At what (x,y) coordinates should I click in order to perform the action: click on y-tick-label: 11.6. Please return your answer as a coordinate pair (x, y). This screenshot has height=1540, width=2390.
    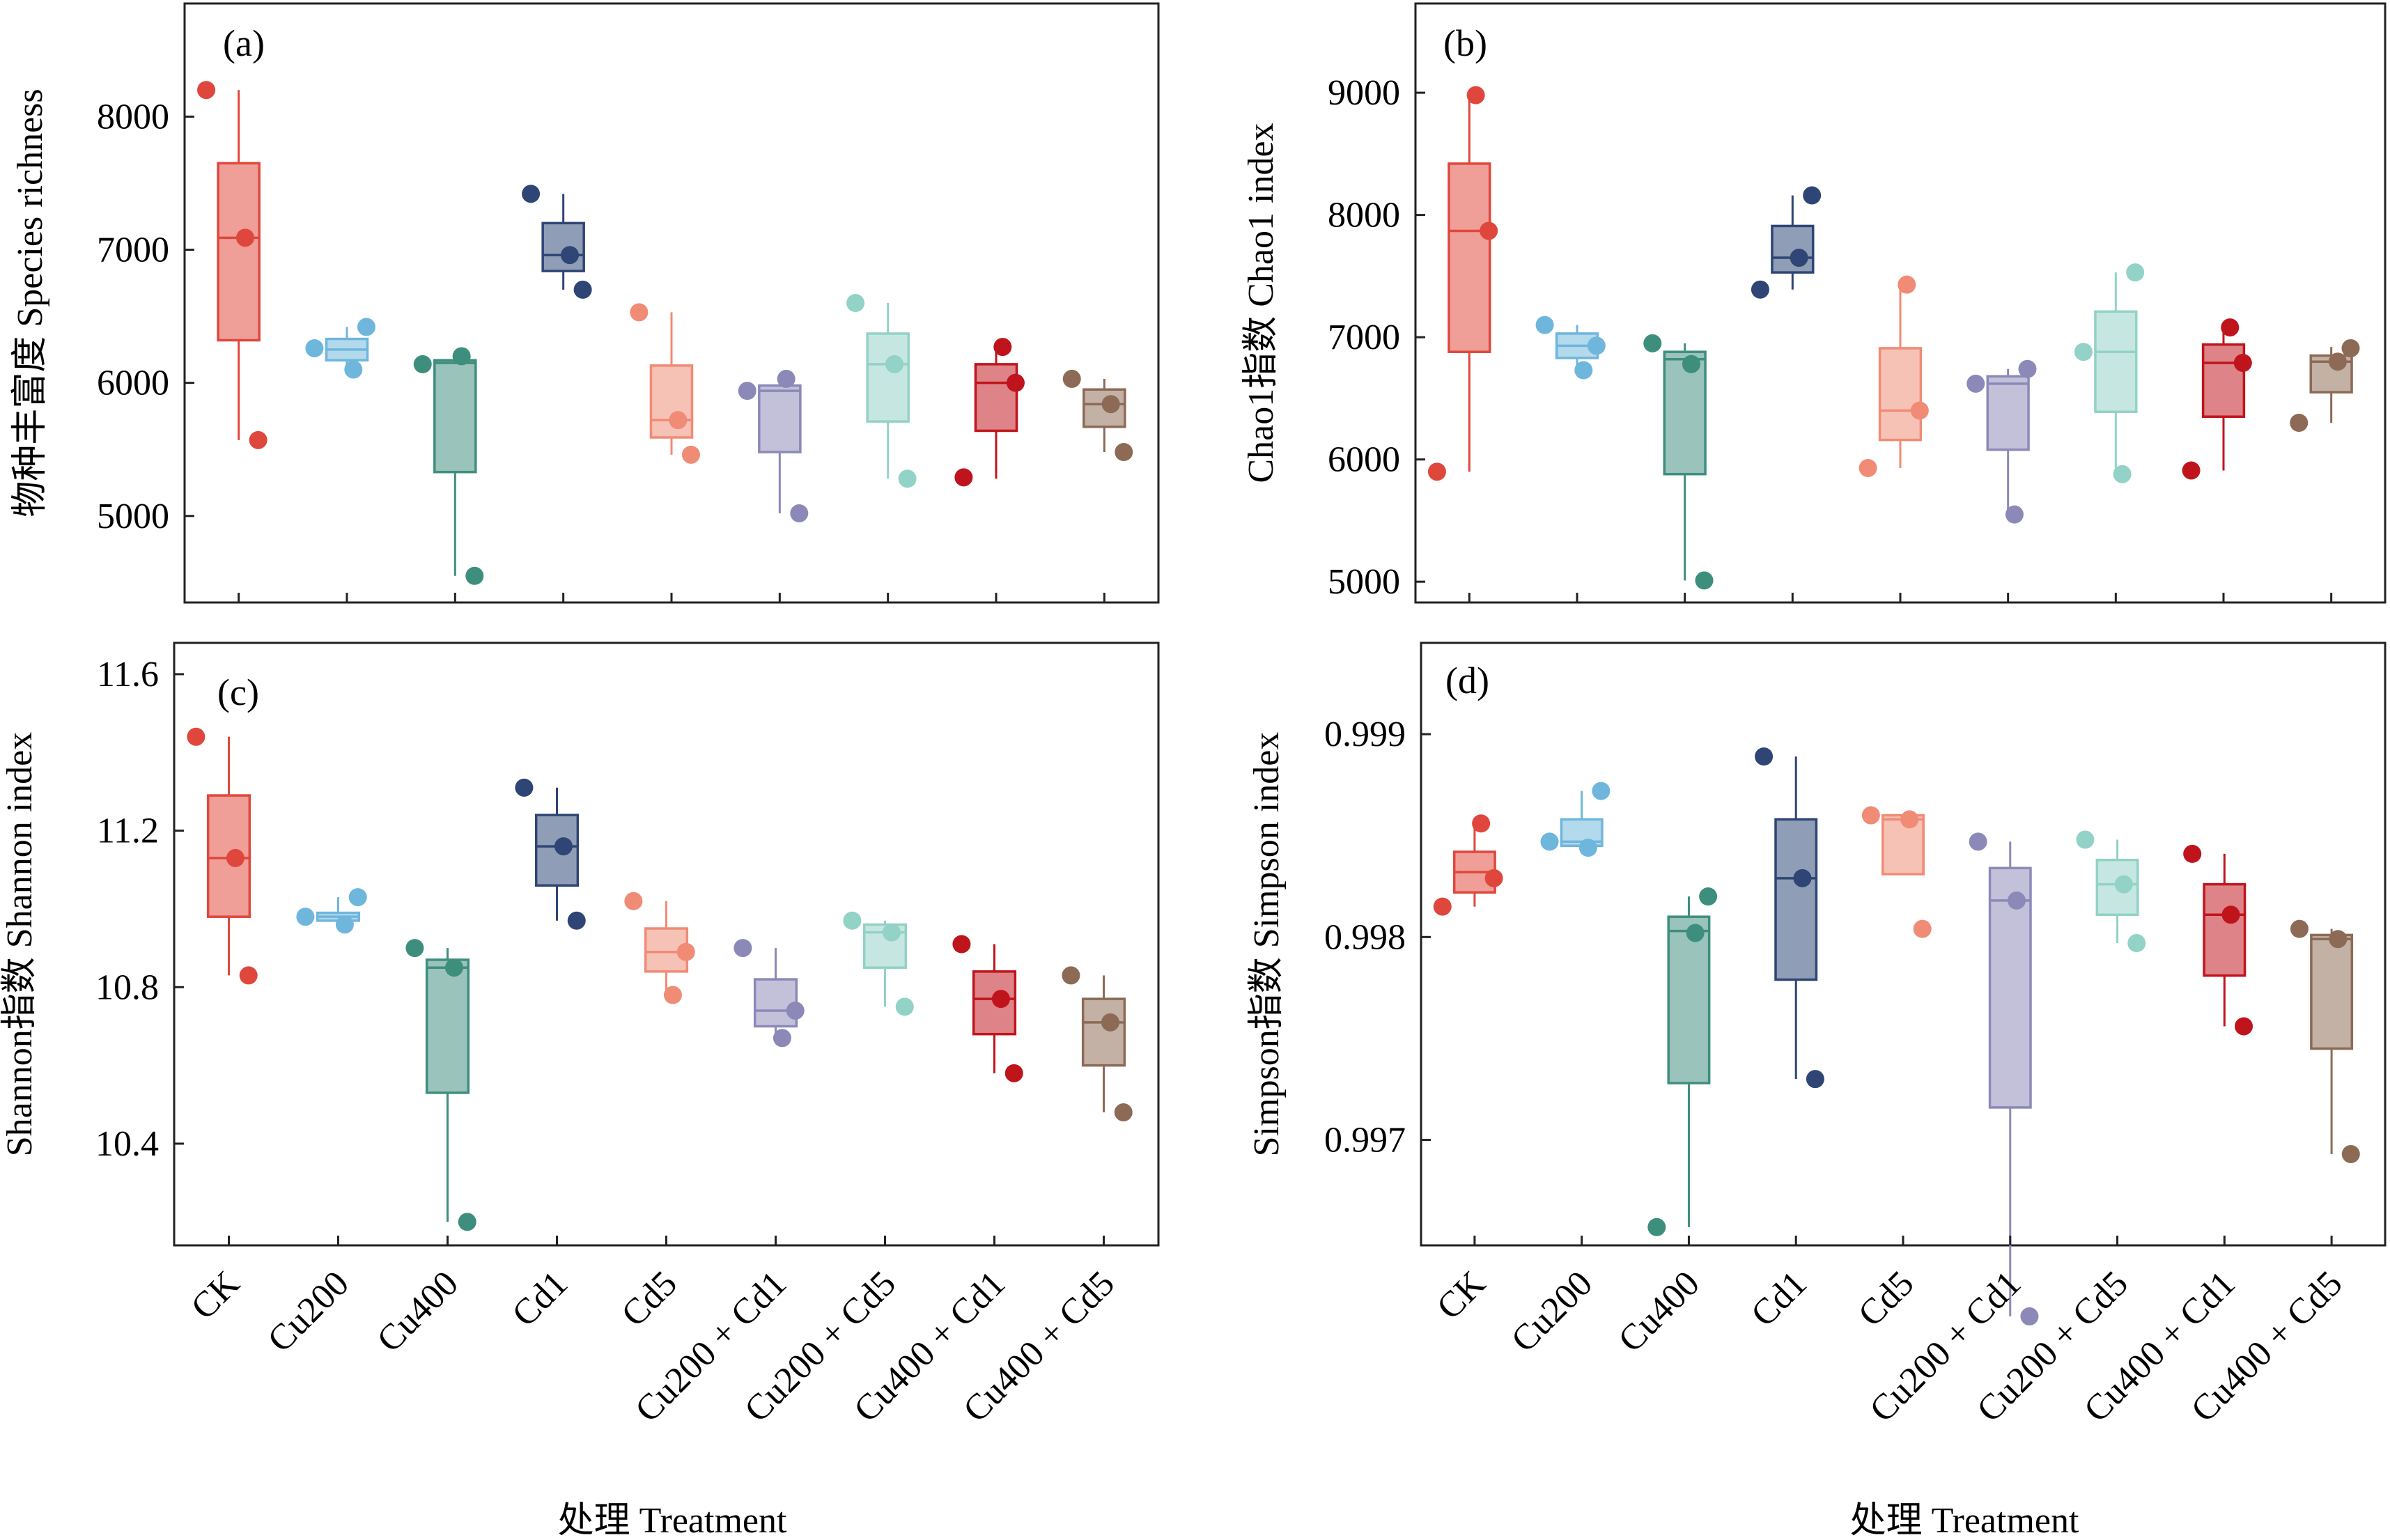
    Looking at the image, I should click on (128, 675).